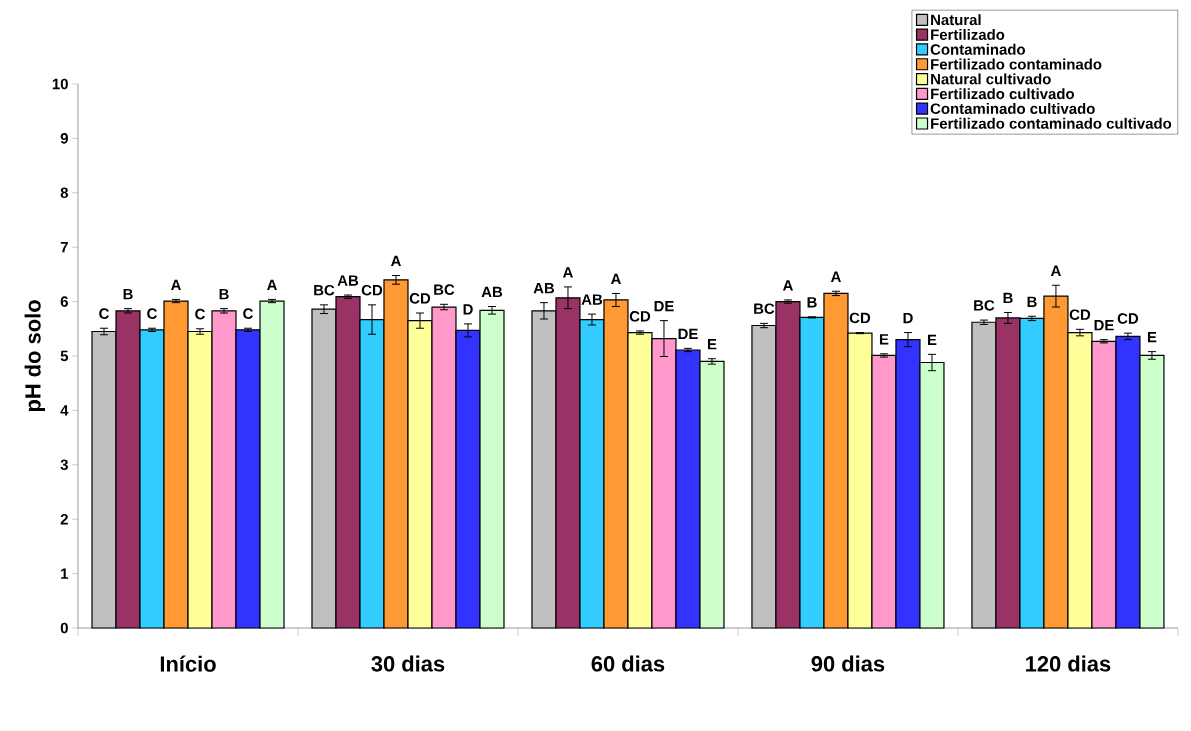 This screenshot has width=1191, height=731. Describe the element at coordinates (64, 247) in the screenshot. I see `y-tick-label: 7` at that location.